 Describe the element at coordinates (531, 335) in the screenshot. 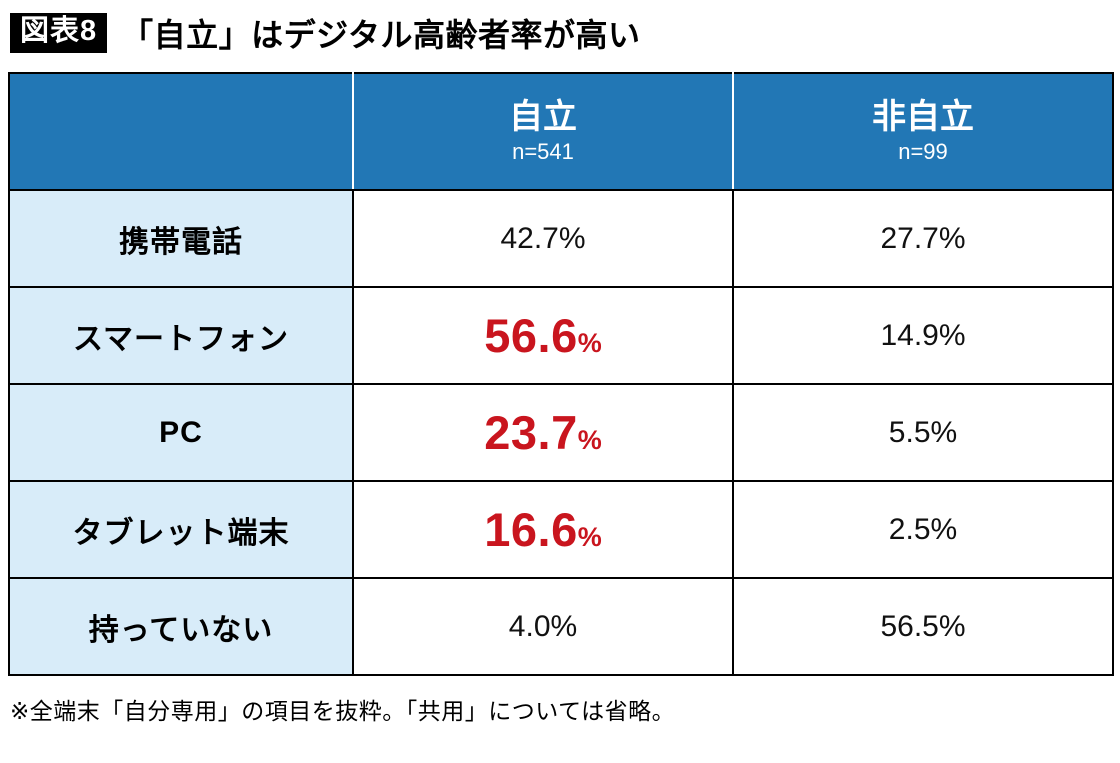

I see `value-number: 56.6` at that location.